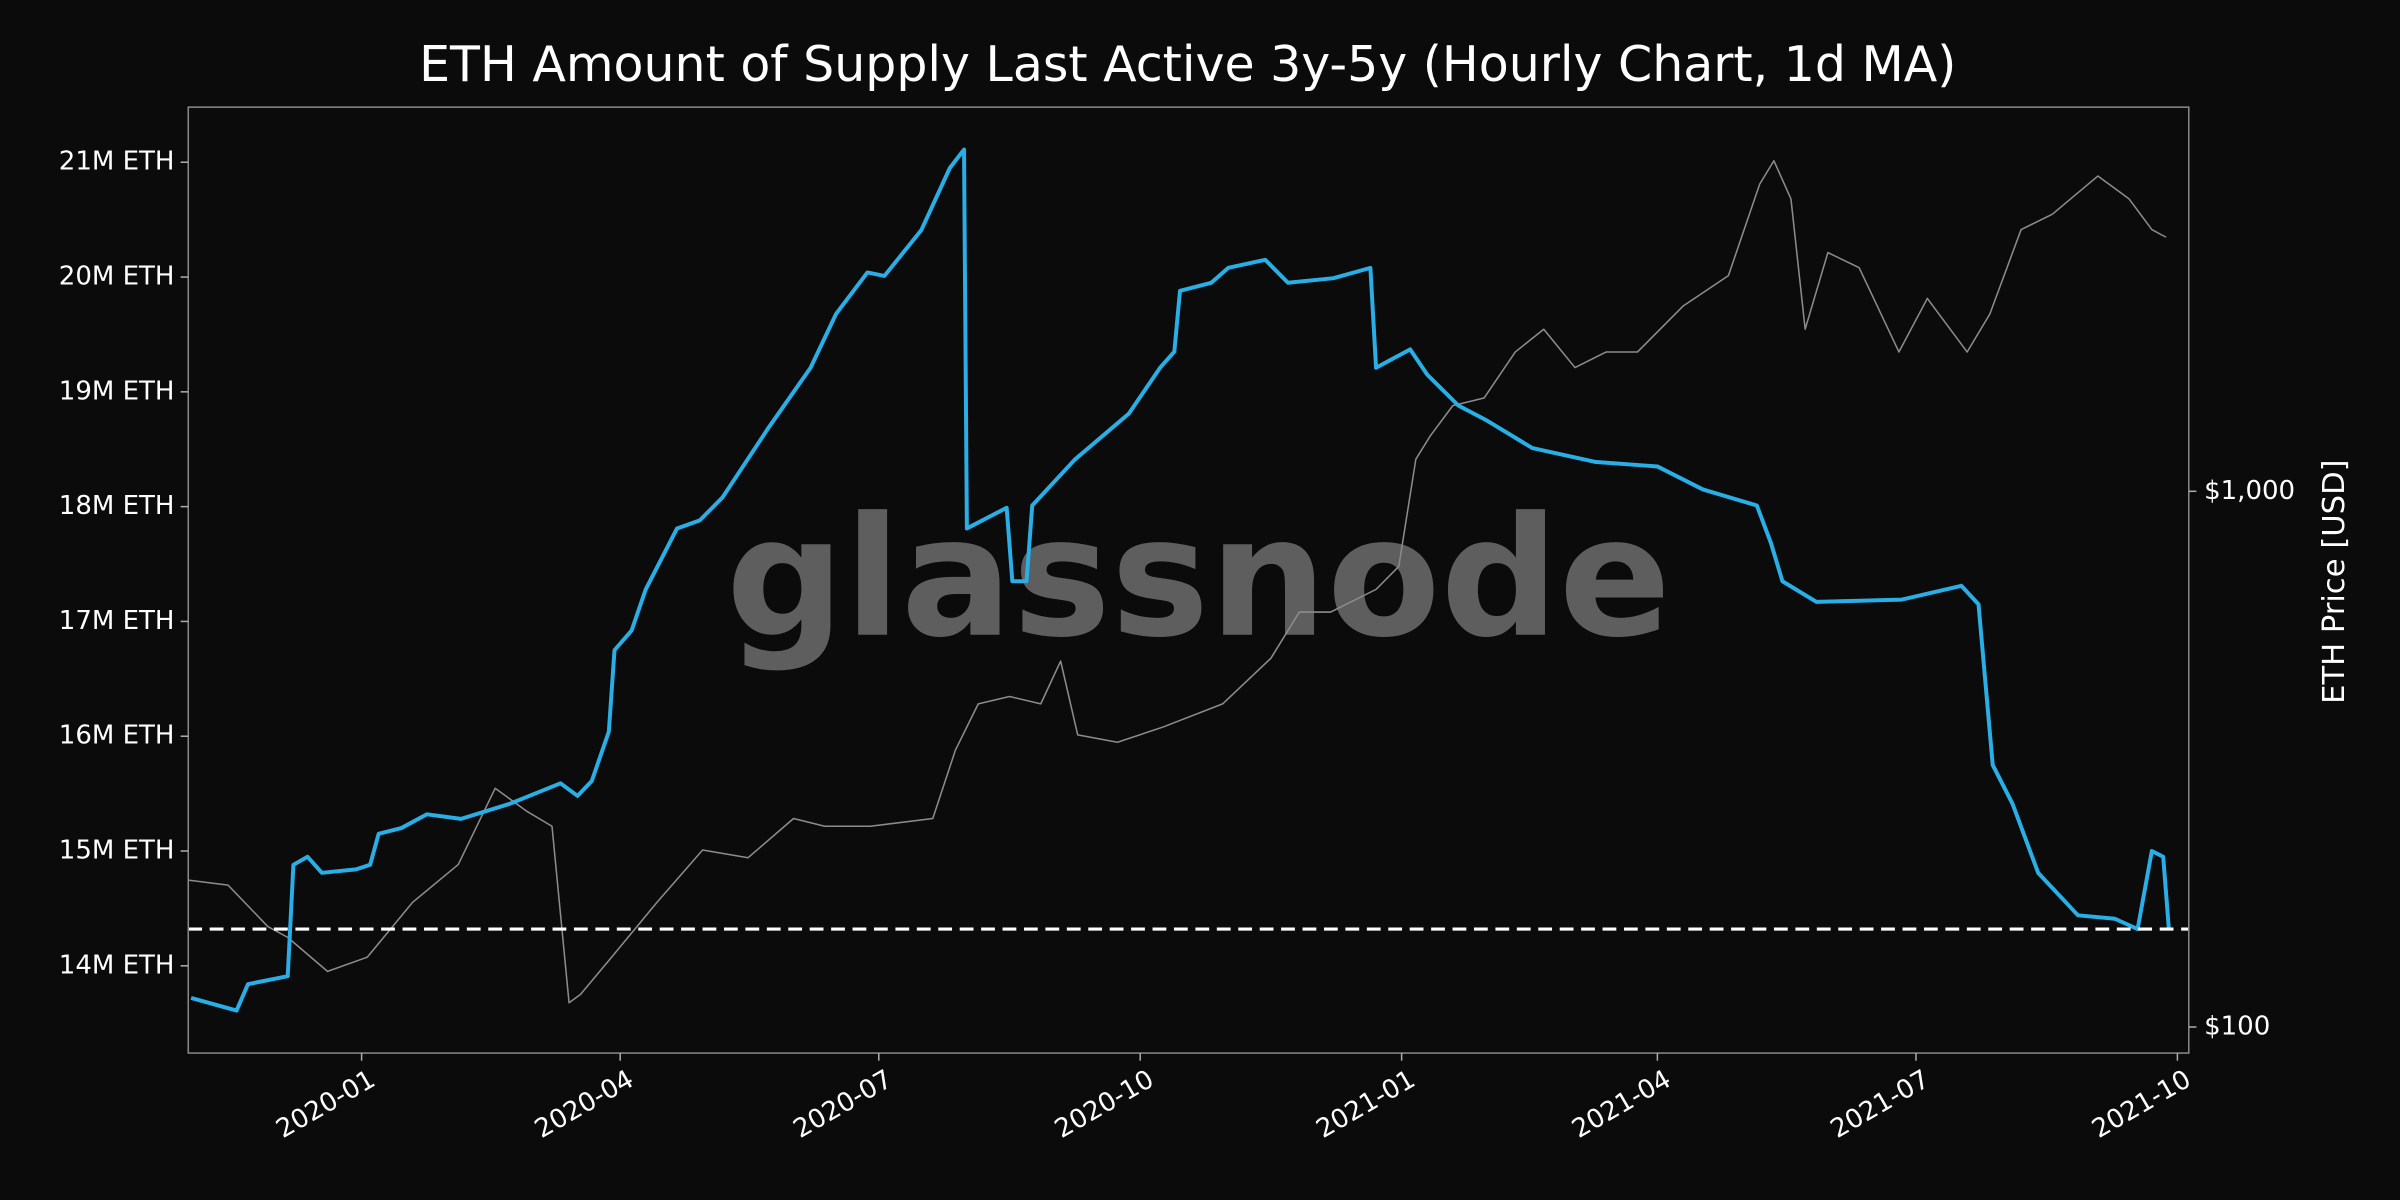 This screenshot has height=1200, width=2400. I want to click on y2-axis-label: ETH Price [USD], so click(2334, 581).